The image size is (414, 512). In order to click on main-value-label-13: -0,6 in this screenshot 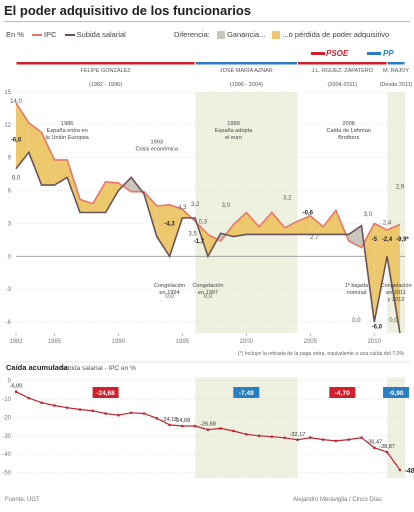, I will do `click(308, 214)`.